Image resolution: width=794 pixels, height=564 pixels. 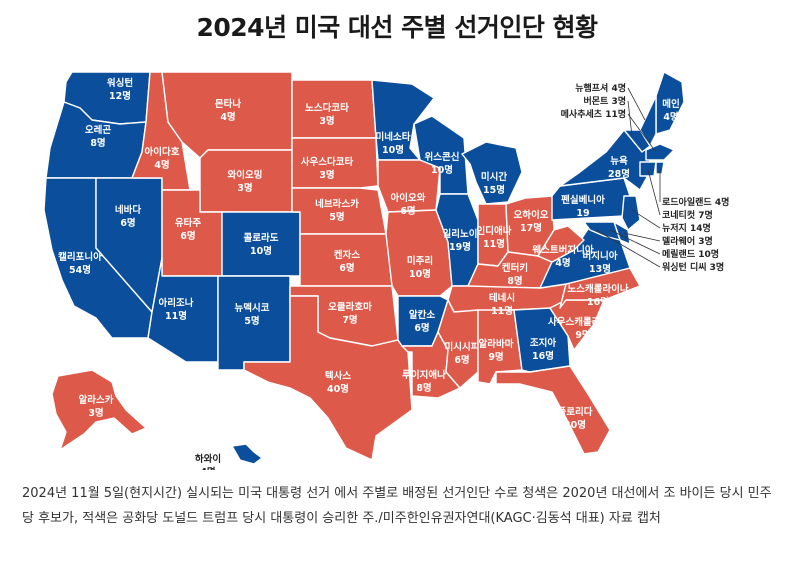 What do you see at coordinates (442, 163) in the screenshot?
I see `state-label-wi: 위스콘신 10명` at bounding box center [442, 163].